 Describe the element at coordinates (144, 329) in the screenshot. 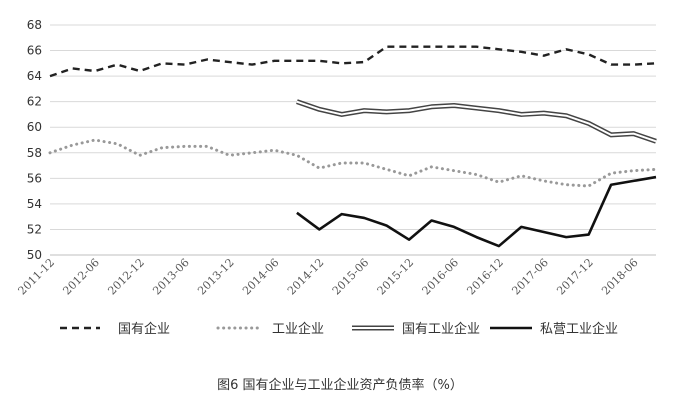

I see `legend-label: 国有企业` at that location.